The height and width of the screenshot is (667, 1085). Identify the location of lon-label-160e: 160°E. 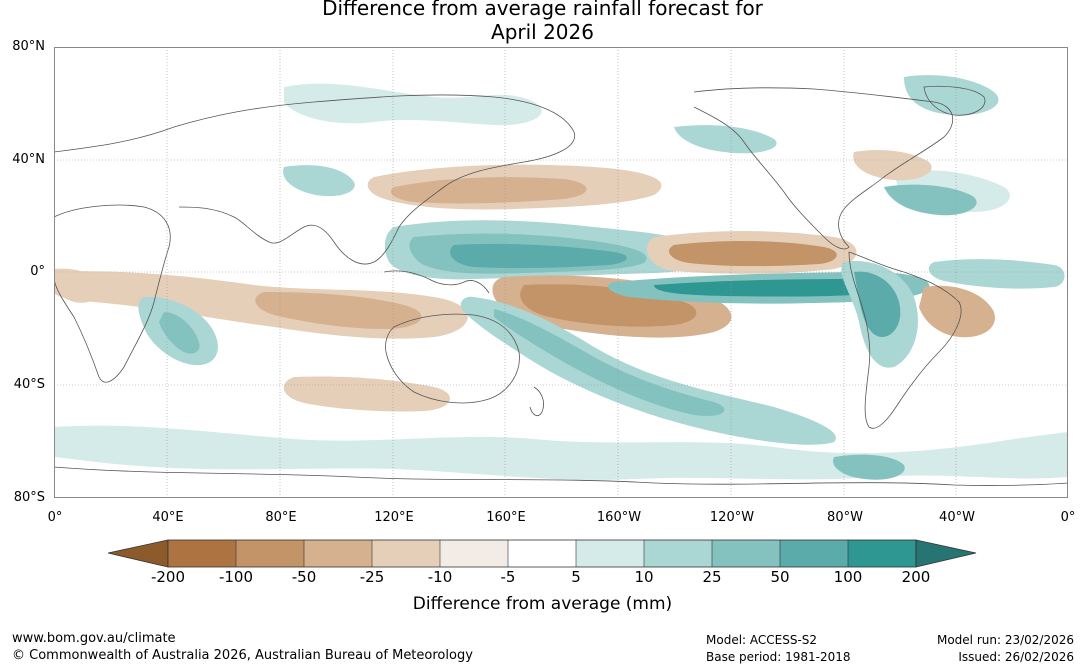
(506, 517).